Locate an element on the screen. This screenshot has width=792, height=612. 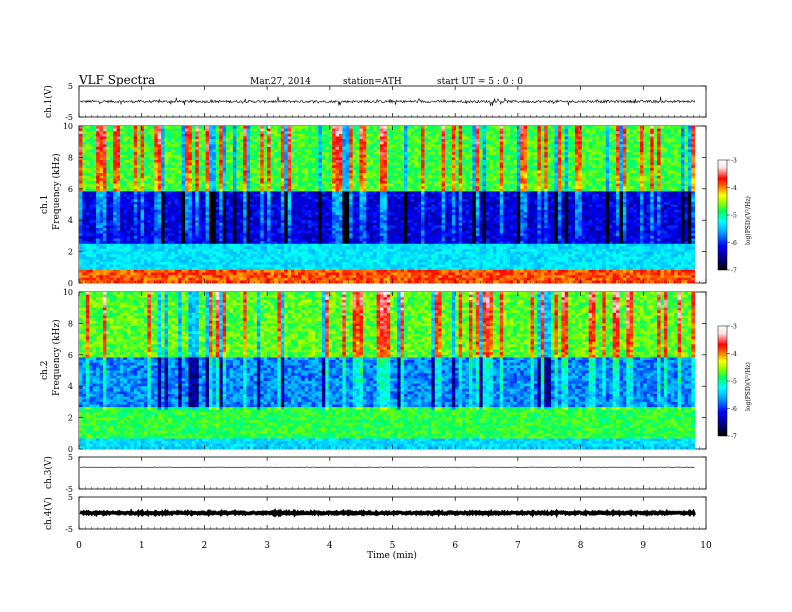
ch1-spectrogram-ylabel-channel: ch.1 is located at coordinates (45, 204).